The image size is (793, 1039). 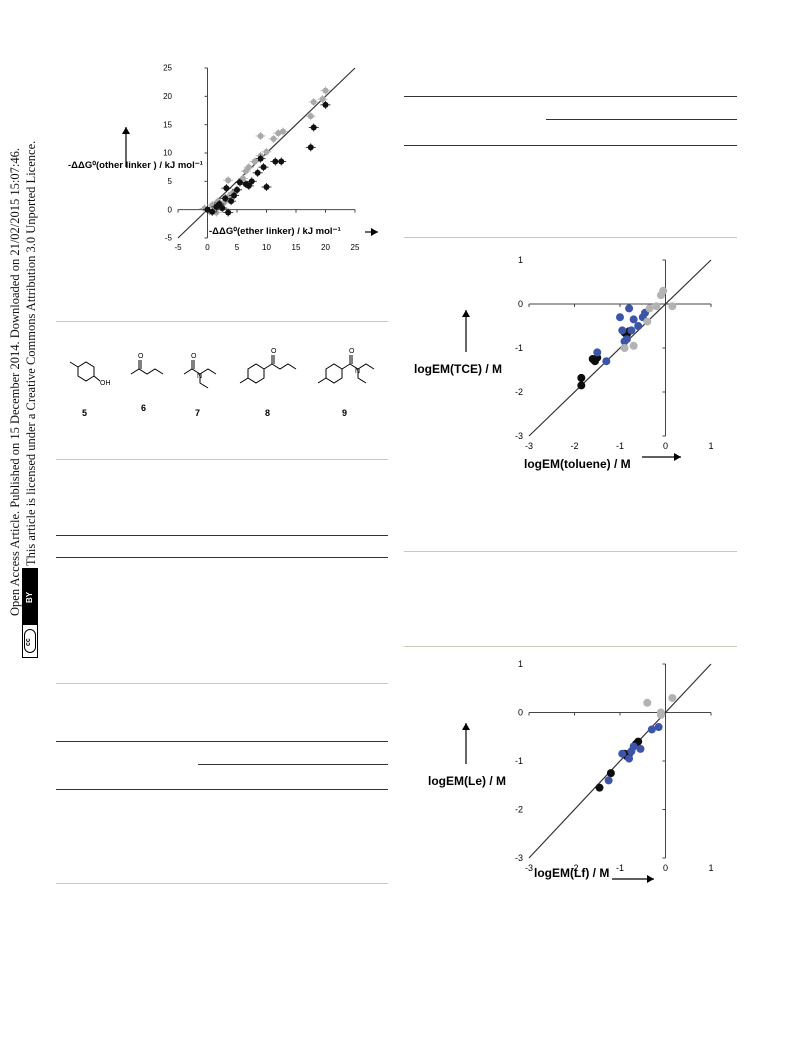 What do you see at coordinates (167, 68) in the screenshot?
I see `y-tick-label: 25` at bounding box center [167, 68].